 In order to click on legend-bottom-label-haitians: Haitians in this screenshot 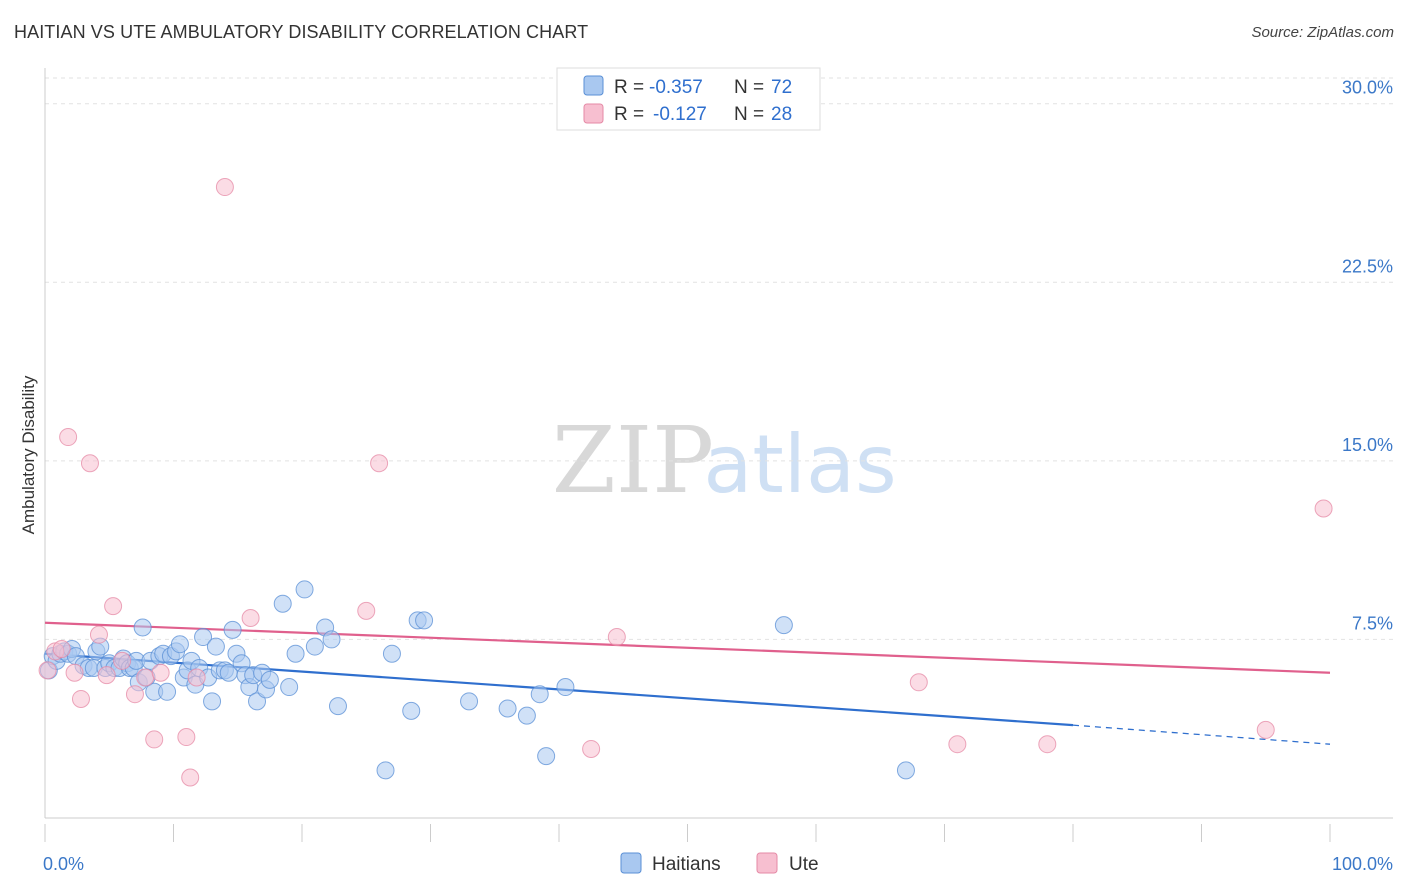, I will do `click(686, 864)`.